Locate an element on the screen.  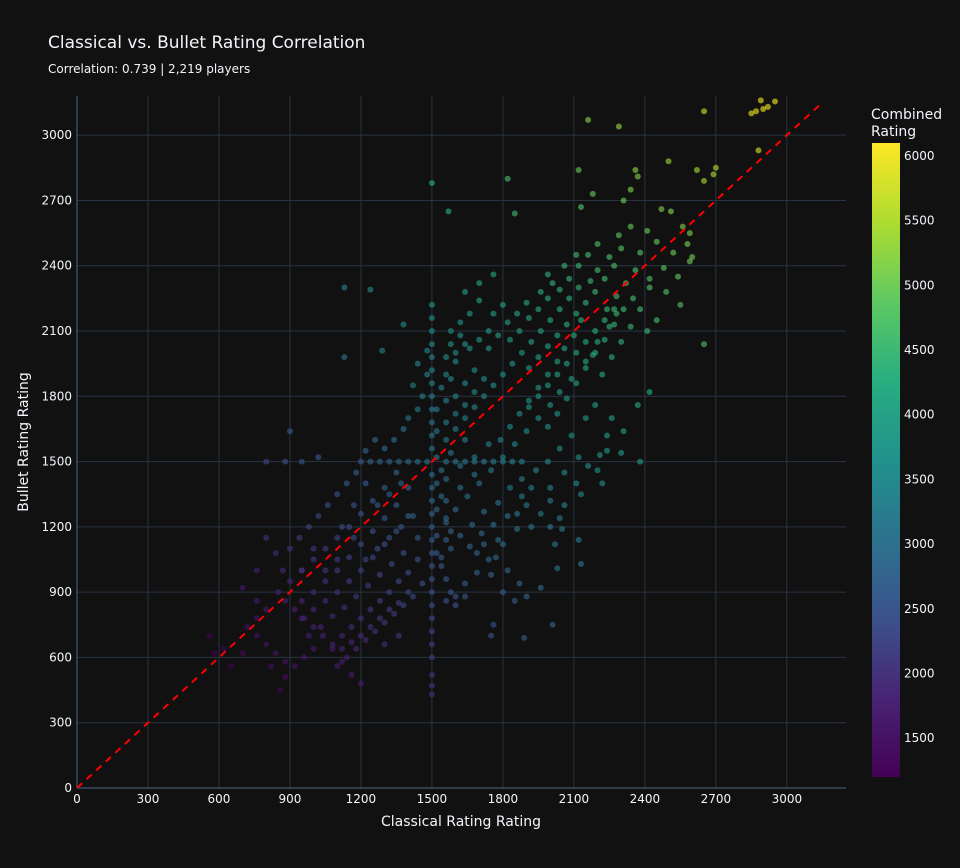
y-tick-label: 1200 is located at coordinates (56, 527).